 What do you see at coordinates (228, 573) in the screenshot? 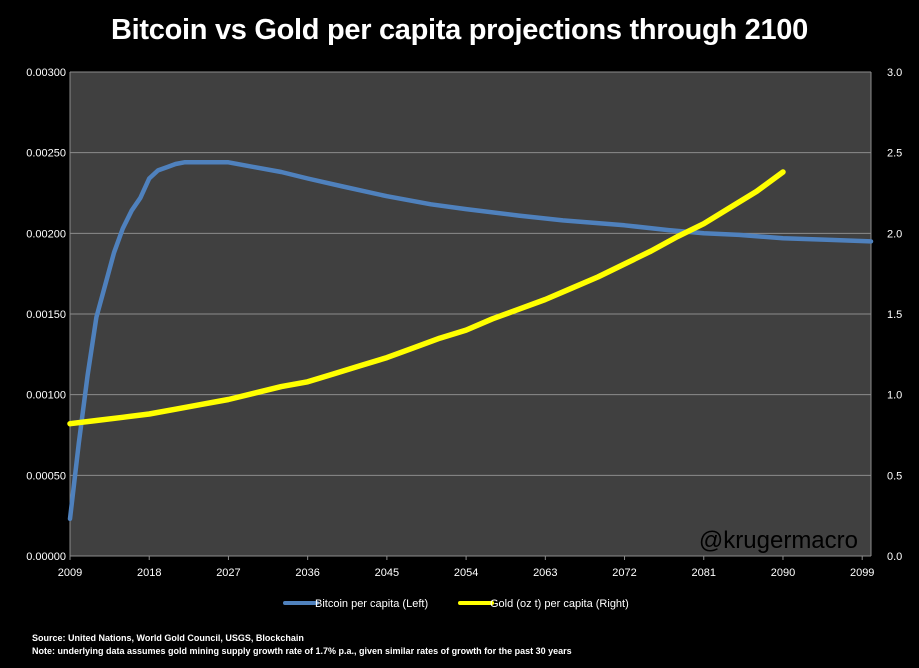
I see `x-tick-label: 2027` at bounding box center [228, 573].